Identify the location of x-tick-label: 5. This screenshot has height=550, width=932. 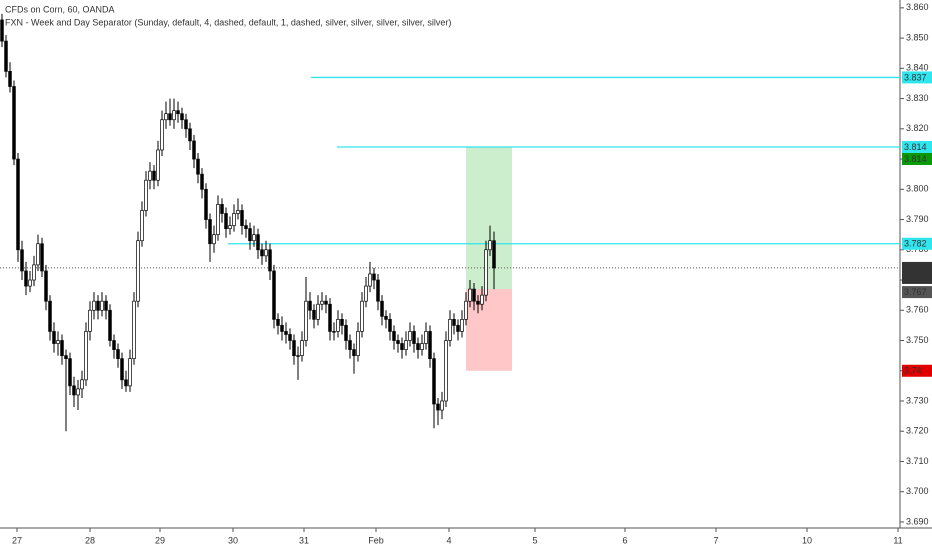
(534, 540).